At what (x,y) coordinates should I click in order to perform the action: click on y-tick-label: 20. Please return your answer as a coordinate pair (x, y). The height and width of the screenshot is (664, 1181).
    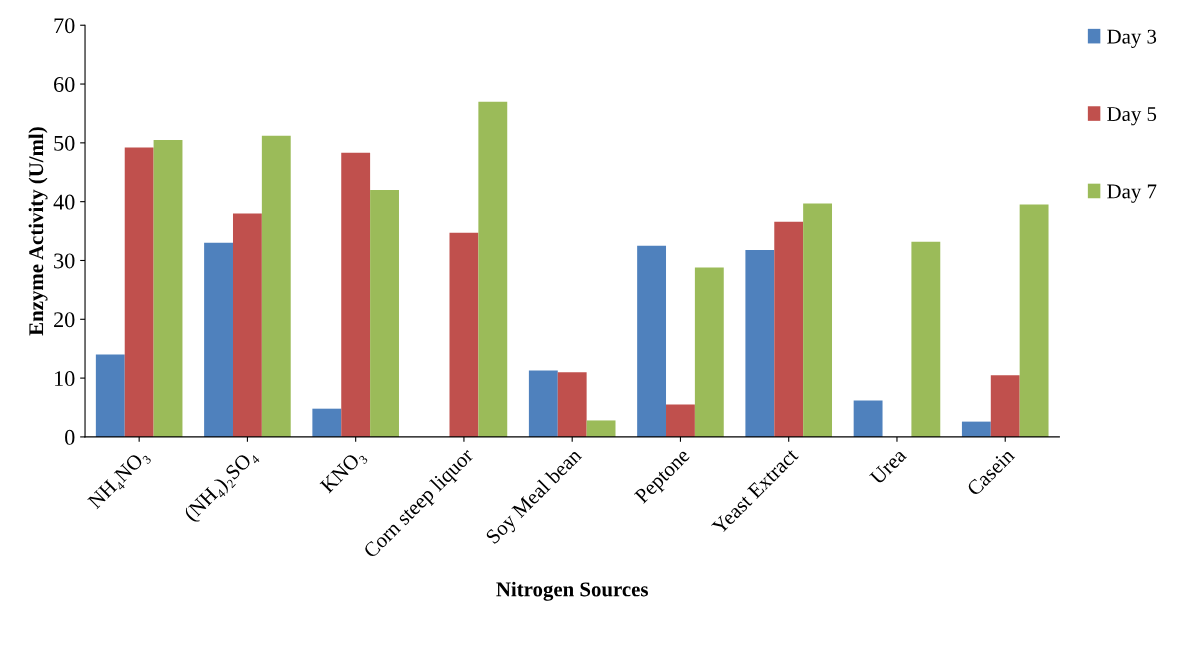
    Looking at the image, I should click on (64, 320).